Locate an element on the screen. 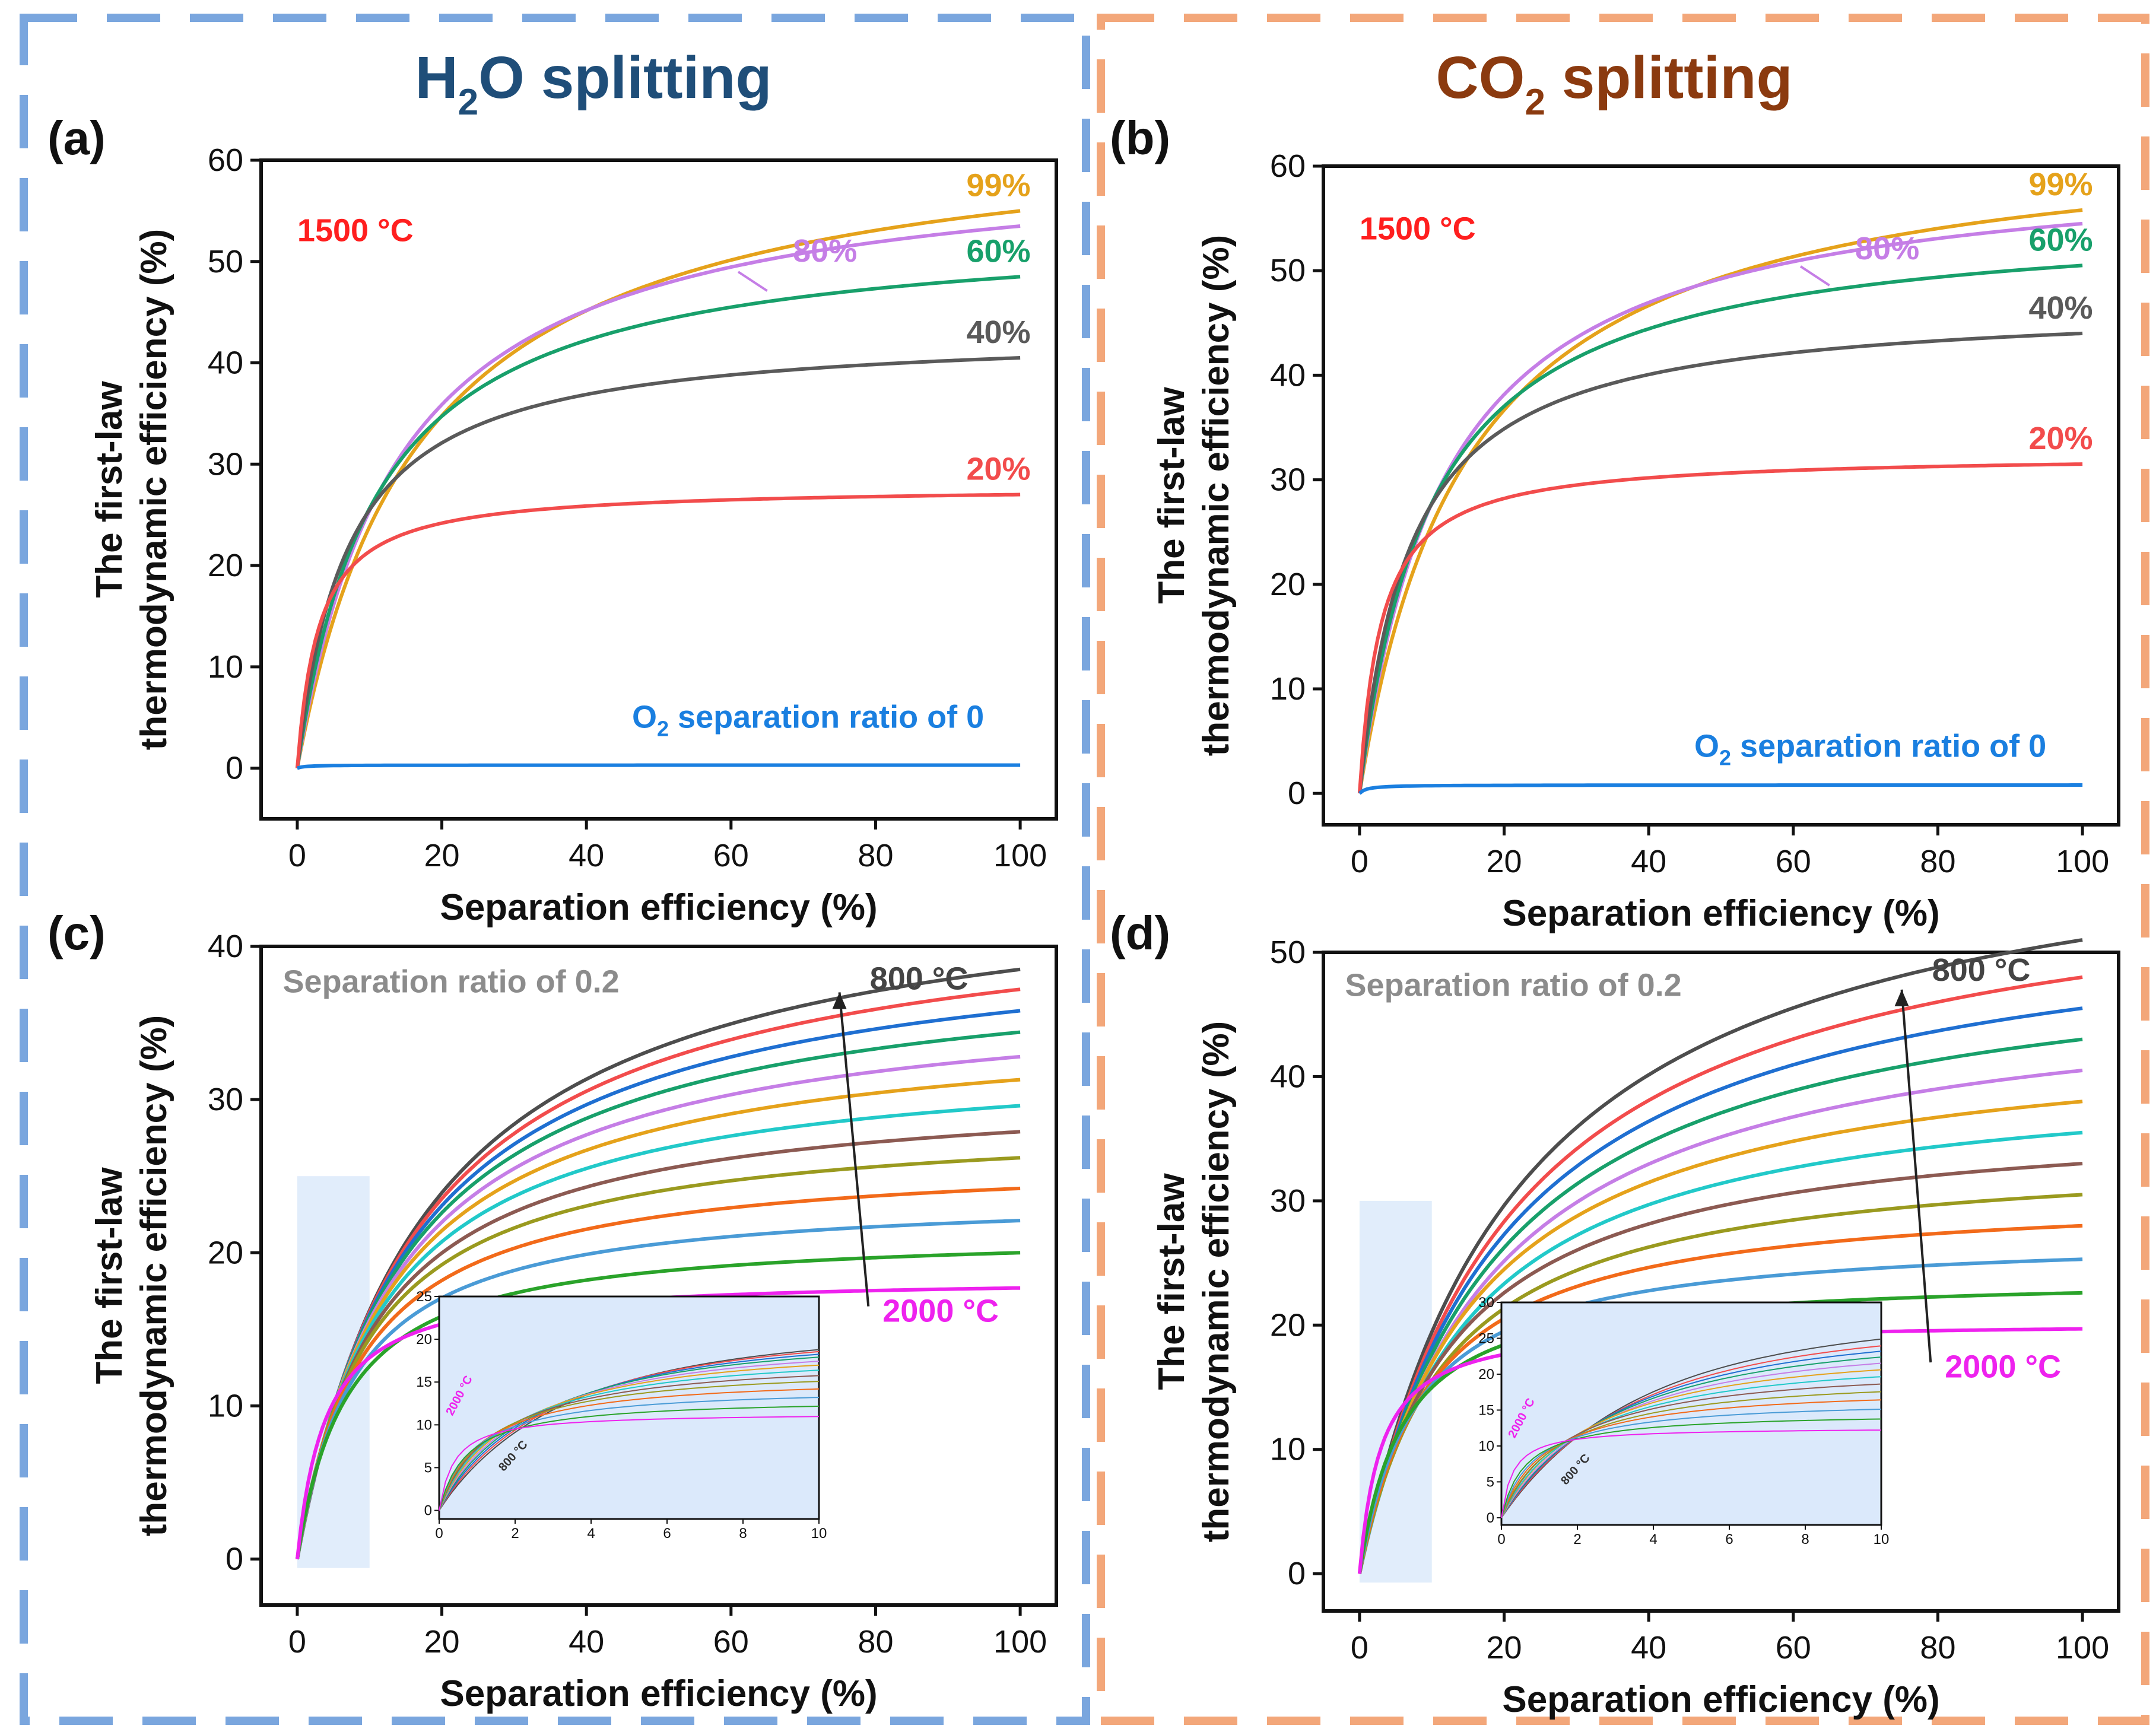 The width and height of the screenshot is (2156, 1732). inset-y-tick-label: 25 is located at coordinates (424, 1297).